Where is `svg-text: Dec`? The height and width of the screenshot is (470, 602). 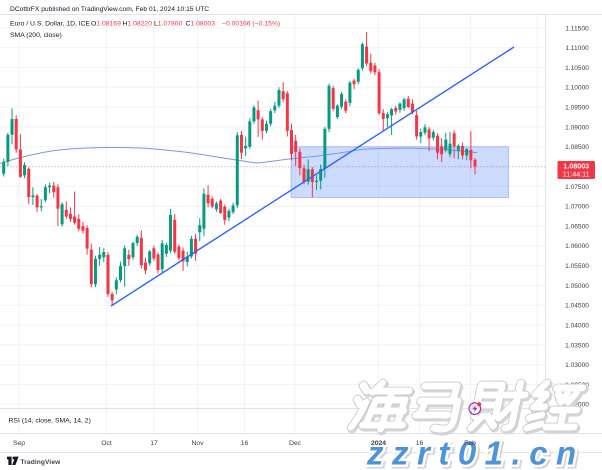 svg-text: Dec is located at coordinates (295, 443).